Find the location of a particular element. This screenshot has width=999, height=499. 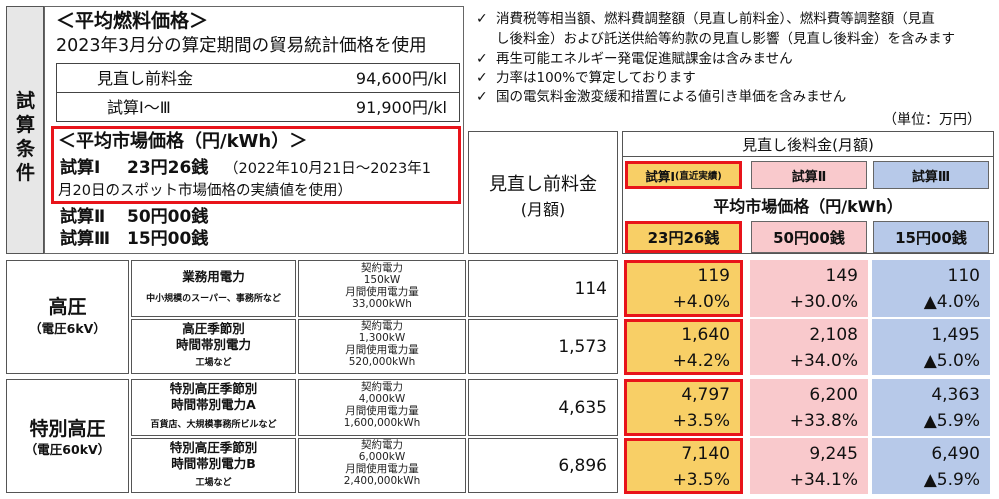

market-case2-name: 試算Ⅱ is located at coordinates (83, 217).